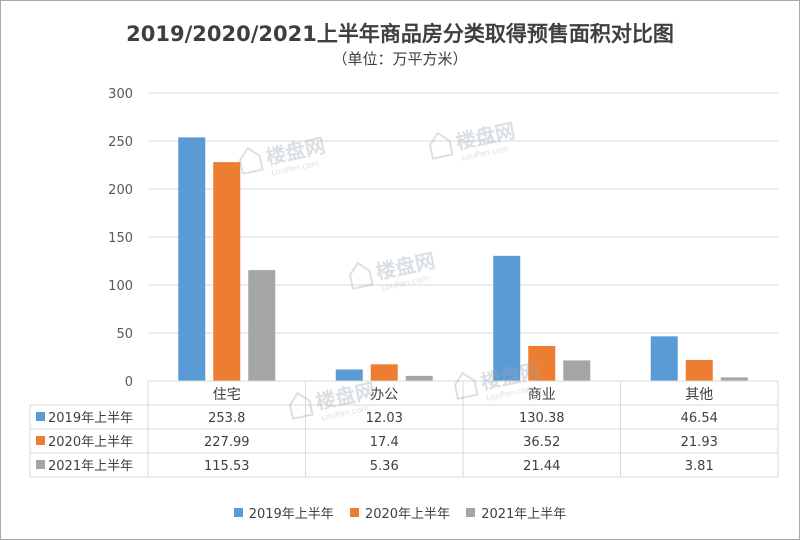  What do you see at coordinates (407, 514) in the screenshot?
I see `legend-label-2020: 2020年上半年` at bounding box center [407, 514].